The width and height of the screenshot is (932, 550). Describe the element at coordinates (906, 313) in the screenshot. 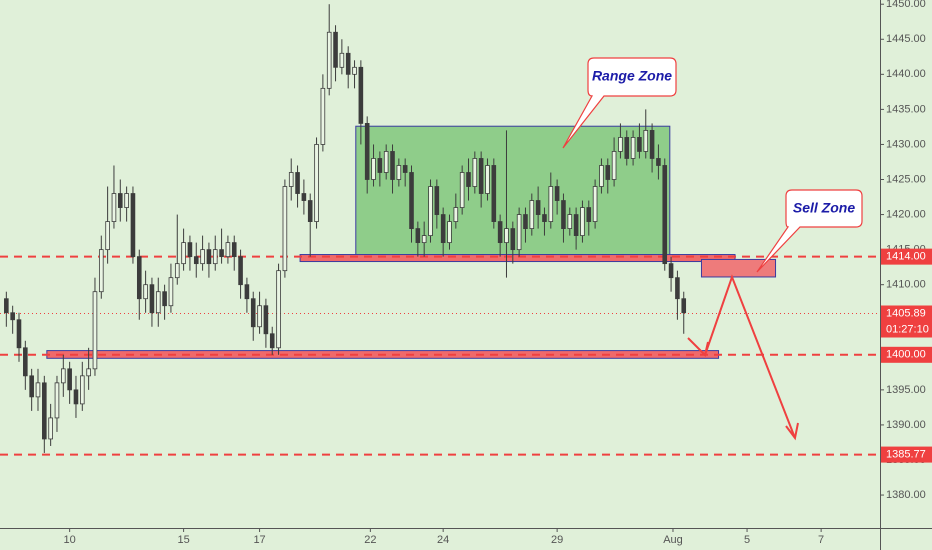

I see `last-price-label: 1405.89` at that location.